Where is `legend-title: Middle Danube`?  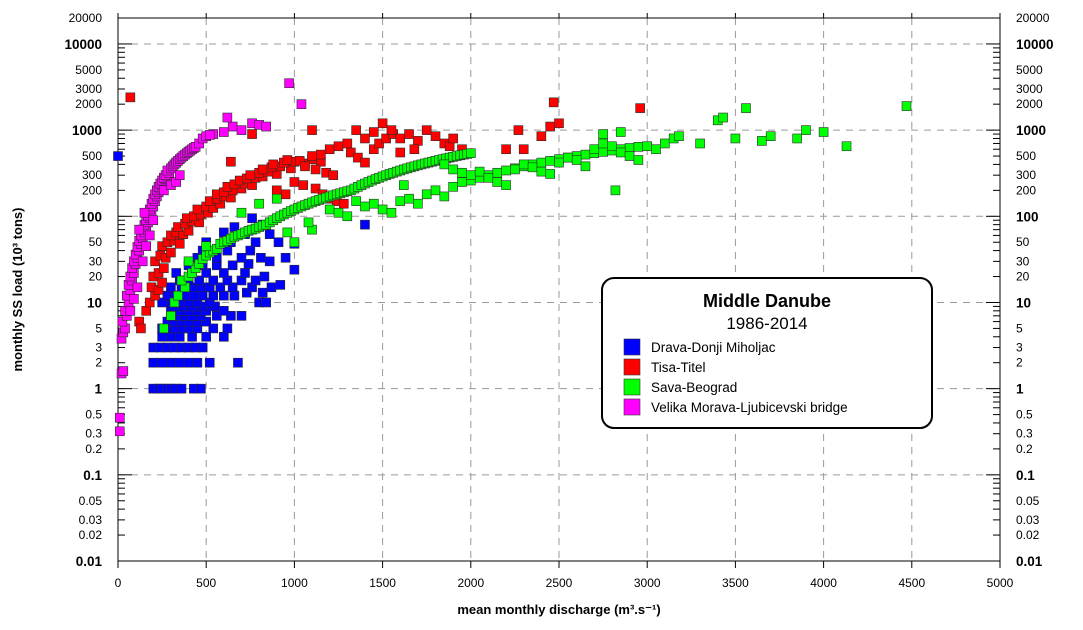 legend-title: Middle Danube is located at coordinates (767, 301).